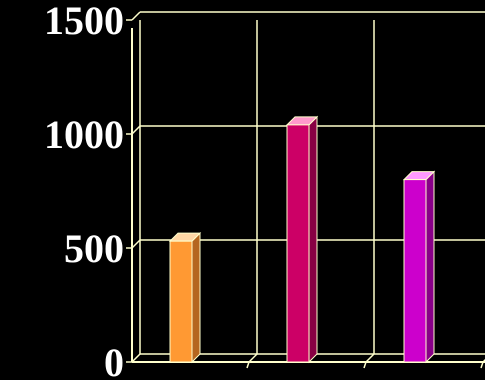 The image size is (485, 380). I want to click on y-tick-label: 1500, so click(84, 21).